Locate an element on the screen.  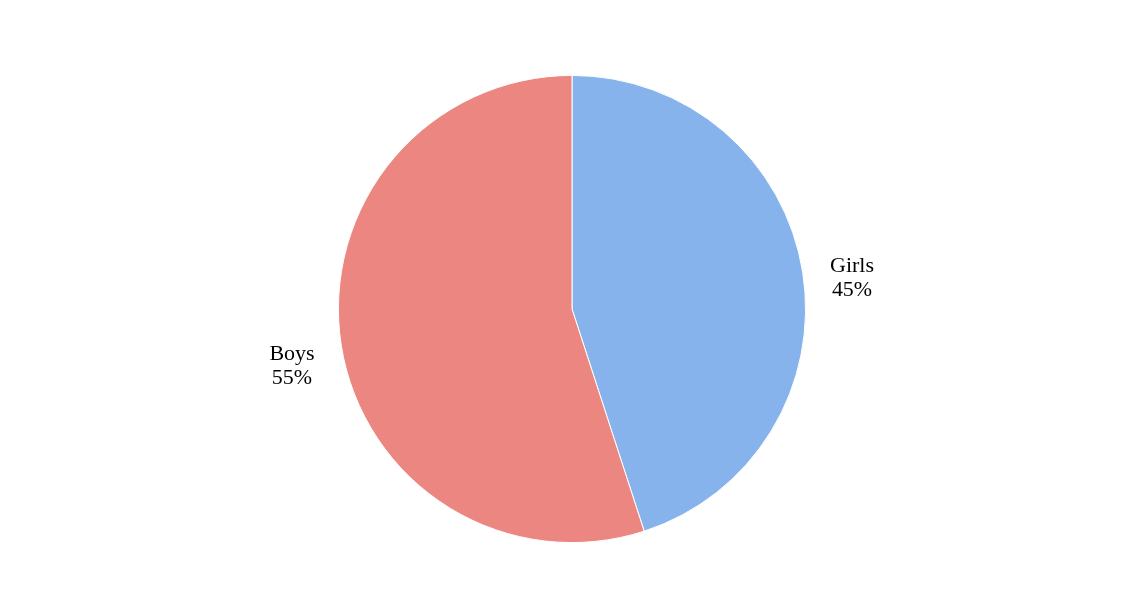
data-label: 55% is located at coordinates (292, 377).